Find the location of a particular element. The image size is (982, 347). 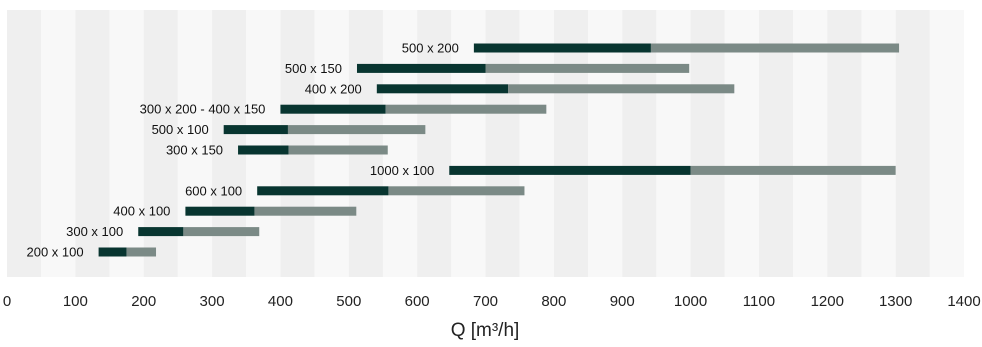

category-label: 300 x 200 - 400 x 150 is located at coordinates (203, 109).